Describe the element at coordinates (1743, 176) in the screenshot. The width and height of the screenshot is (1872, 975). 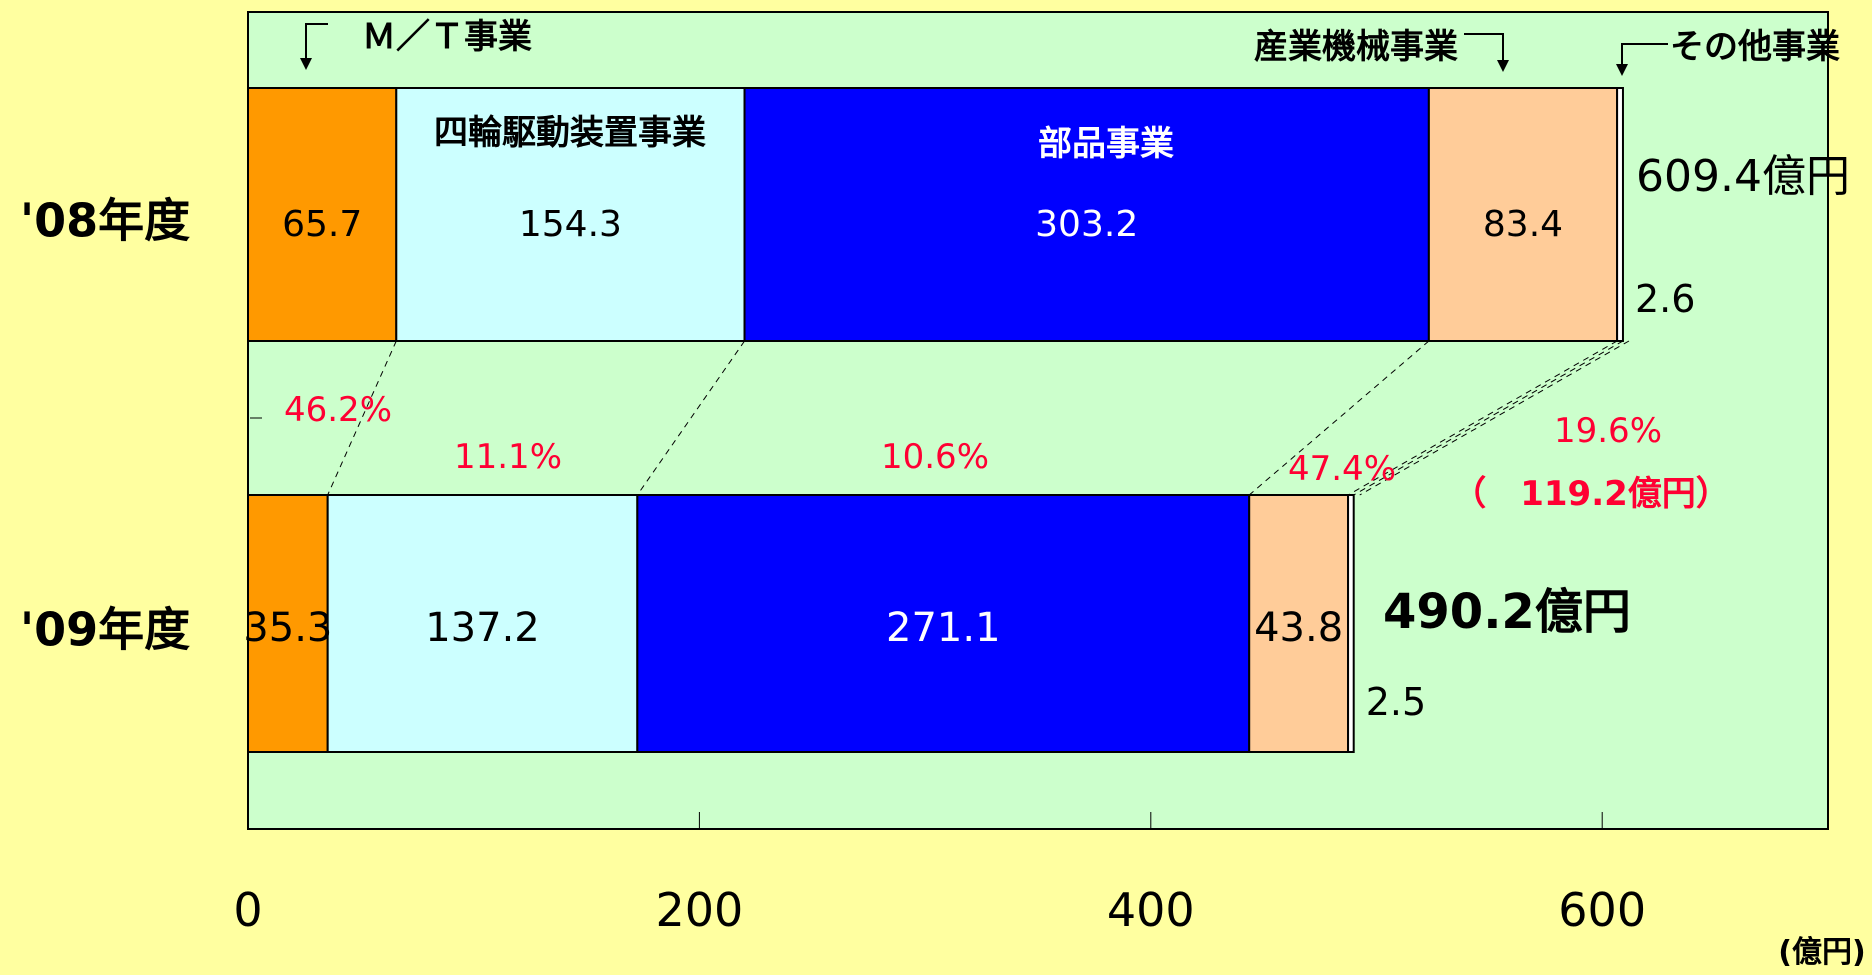
I see `total-label: 609.4億円` at that location.